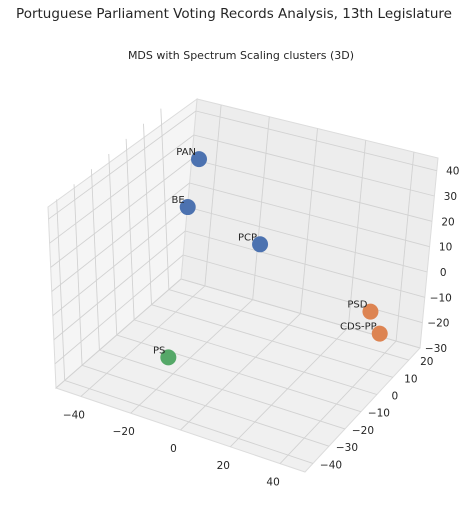 This screenshot has height=506, width=471. Describe the element at coordinates (173, 449) in the screenshot. I see `x-tick-label: 0` at that location.